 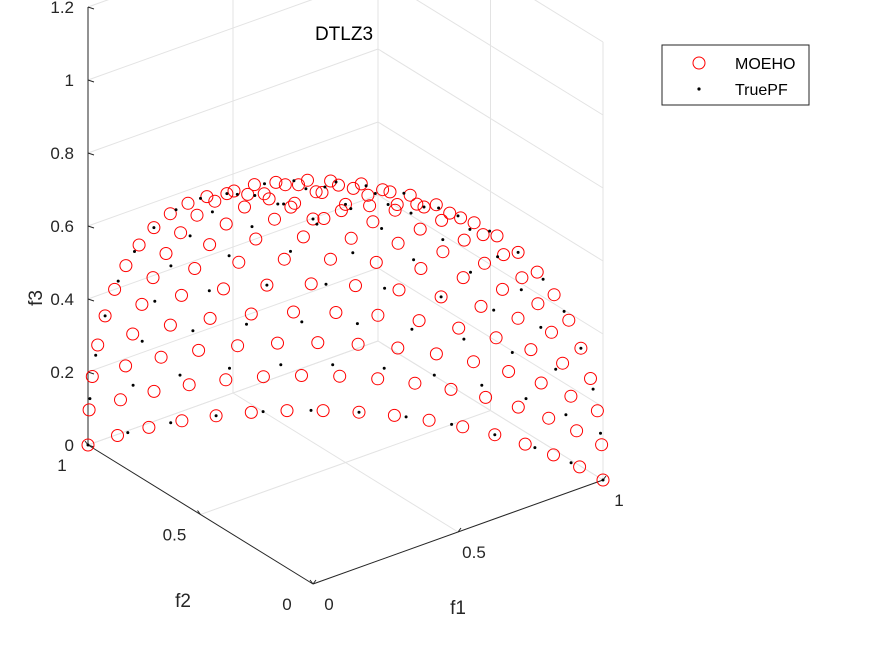 What do you see at coordinates (699, 89) in the screenshot?
I see `legend-marker-truepf` at bounding box center [699, 89].